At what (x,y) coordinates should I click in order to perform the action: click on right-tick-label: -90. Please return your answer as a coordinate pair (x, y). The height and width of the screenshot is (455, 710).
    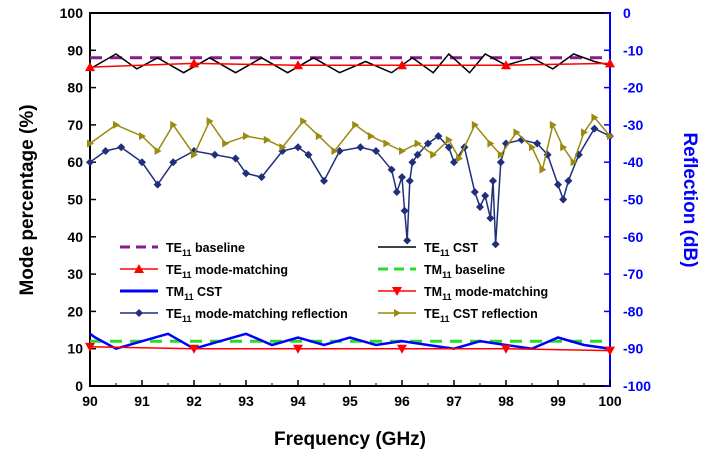
    Looking at the image, I should click on (633, 349).